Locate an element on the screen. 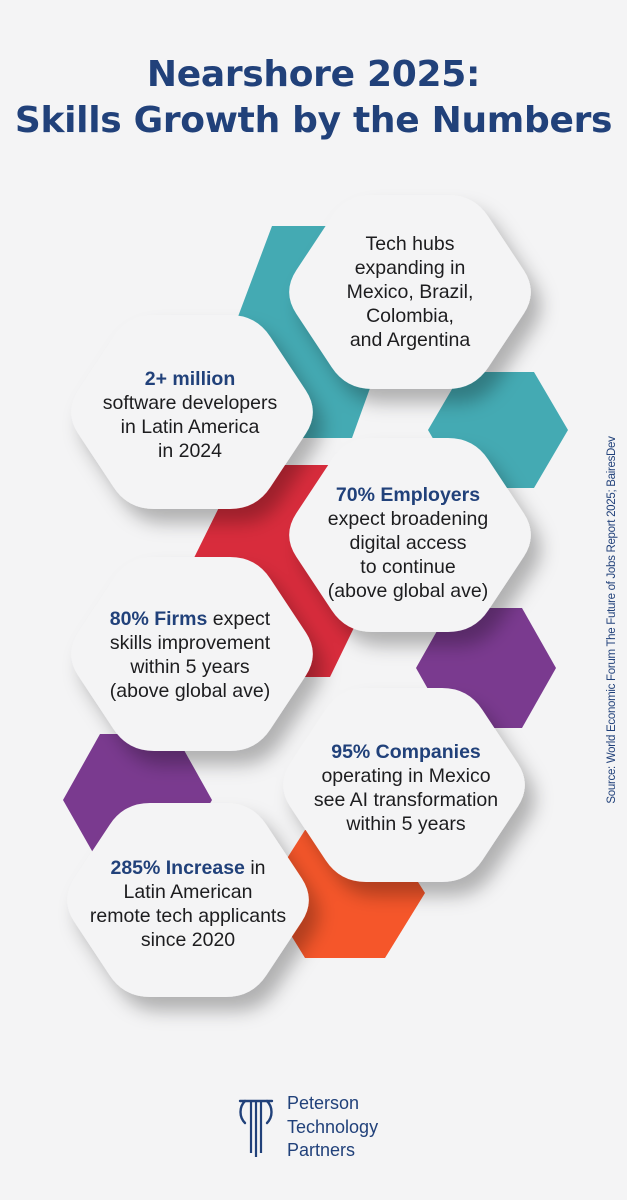 This screenshot has width=627, height=1200. stat-tech-hubs-line: Colombia, is located at coordinates (410, 316).